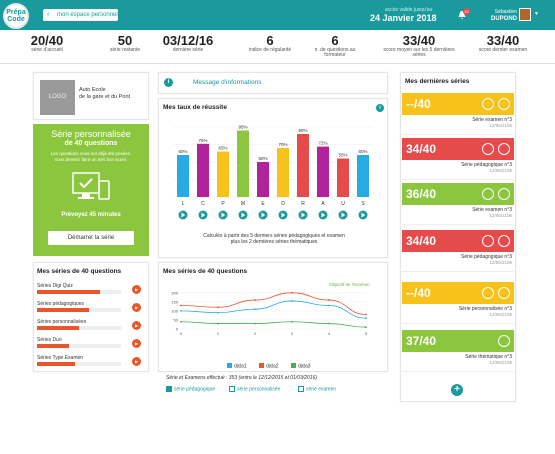 The width and height of the screenshot is (555, 454). Describe the element at coordinates (202, 140) in the screenshot. I see `bar-value-label: 76%` at that location.